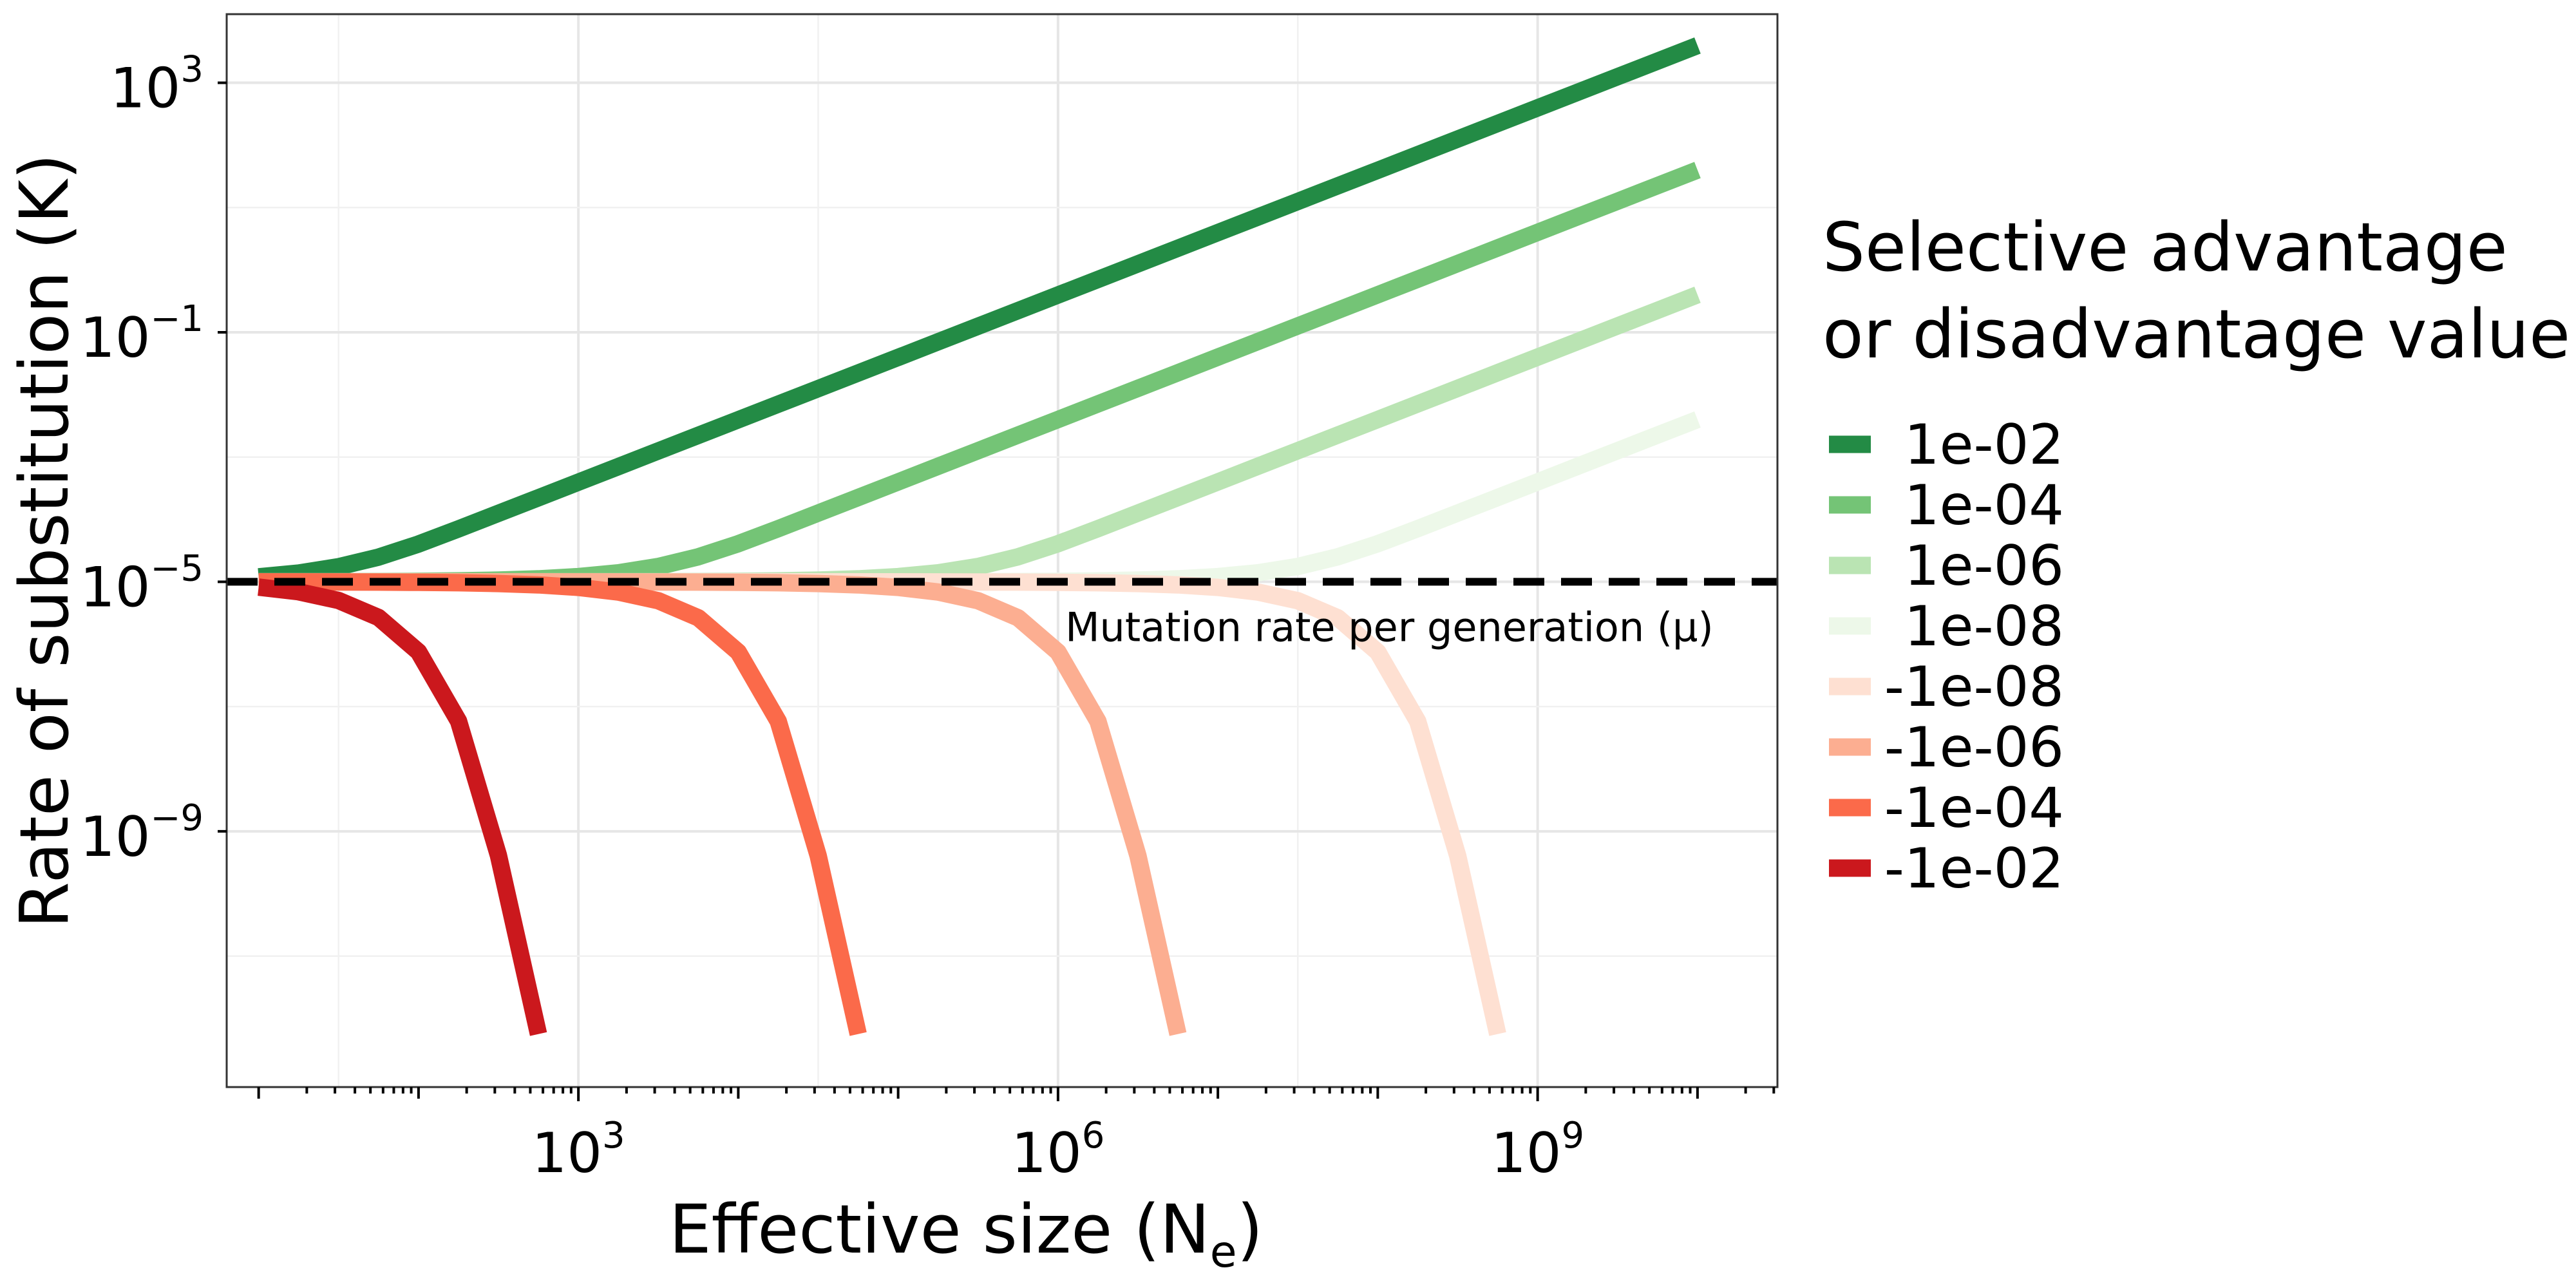 The height and width of the screenshot is (1288, 2576). What do you see at coordinates (1974, 748) in the screenshot?
I see `legend-label--1e-06: -1e-06` at bounding box center [1974, 748].